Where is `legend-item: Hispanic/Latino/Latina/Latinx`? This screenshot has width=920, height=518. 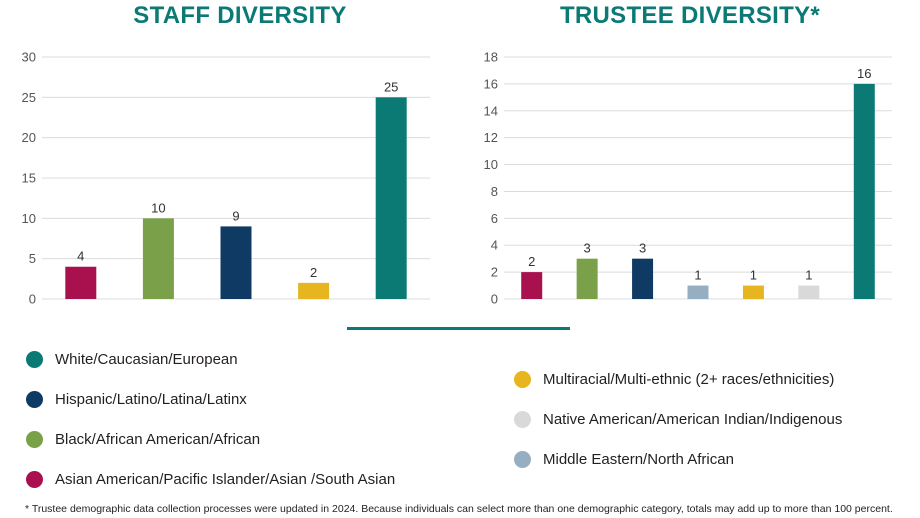
legend-item: Hispanic/Latino/Latina/Latinx is located at coordinates (136, 399).